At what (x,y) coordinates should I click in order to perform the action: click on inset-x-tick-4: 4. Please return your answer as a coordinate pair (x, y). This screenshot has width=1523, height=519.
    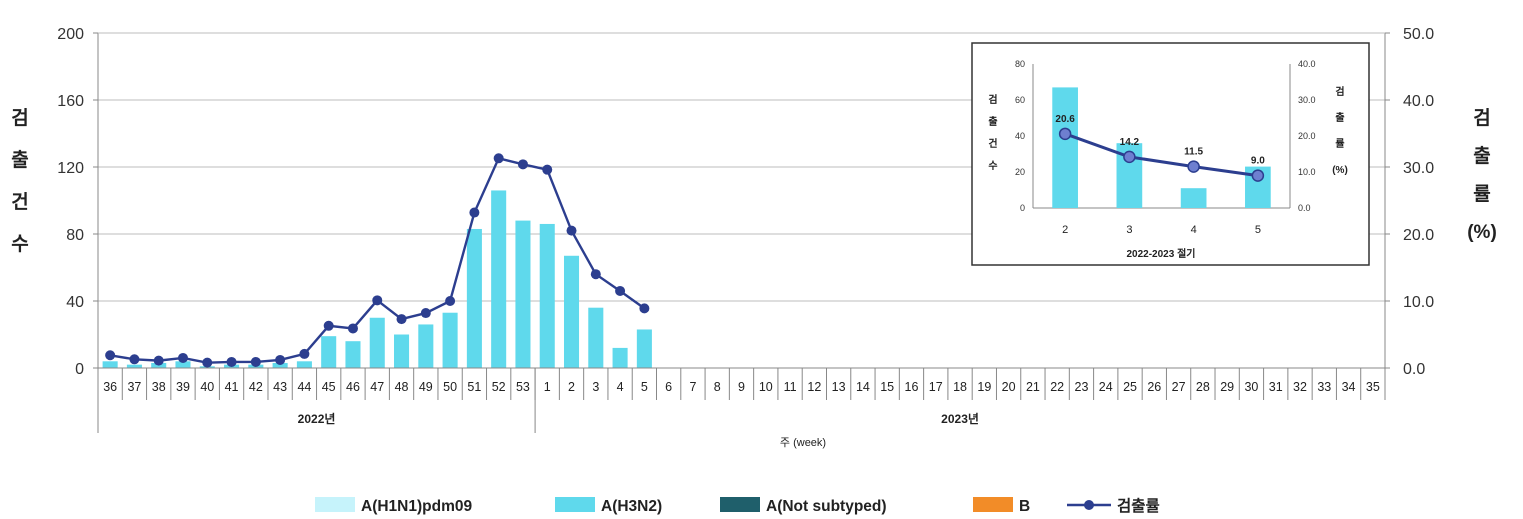
    Looking at the image, I should click on (1194, 230).